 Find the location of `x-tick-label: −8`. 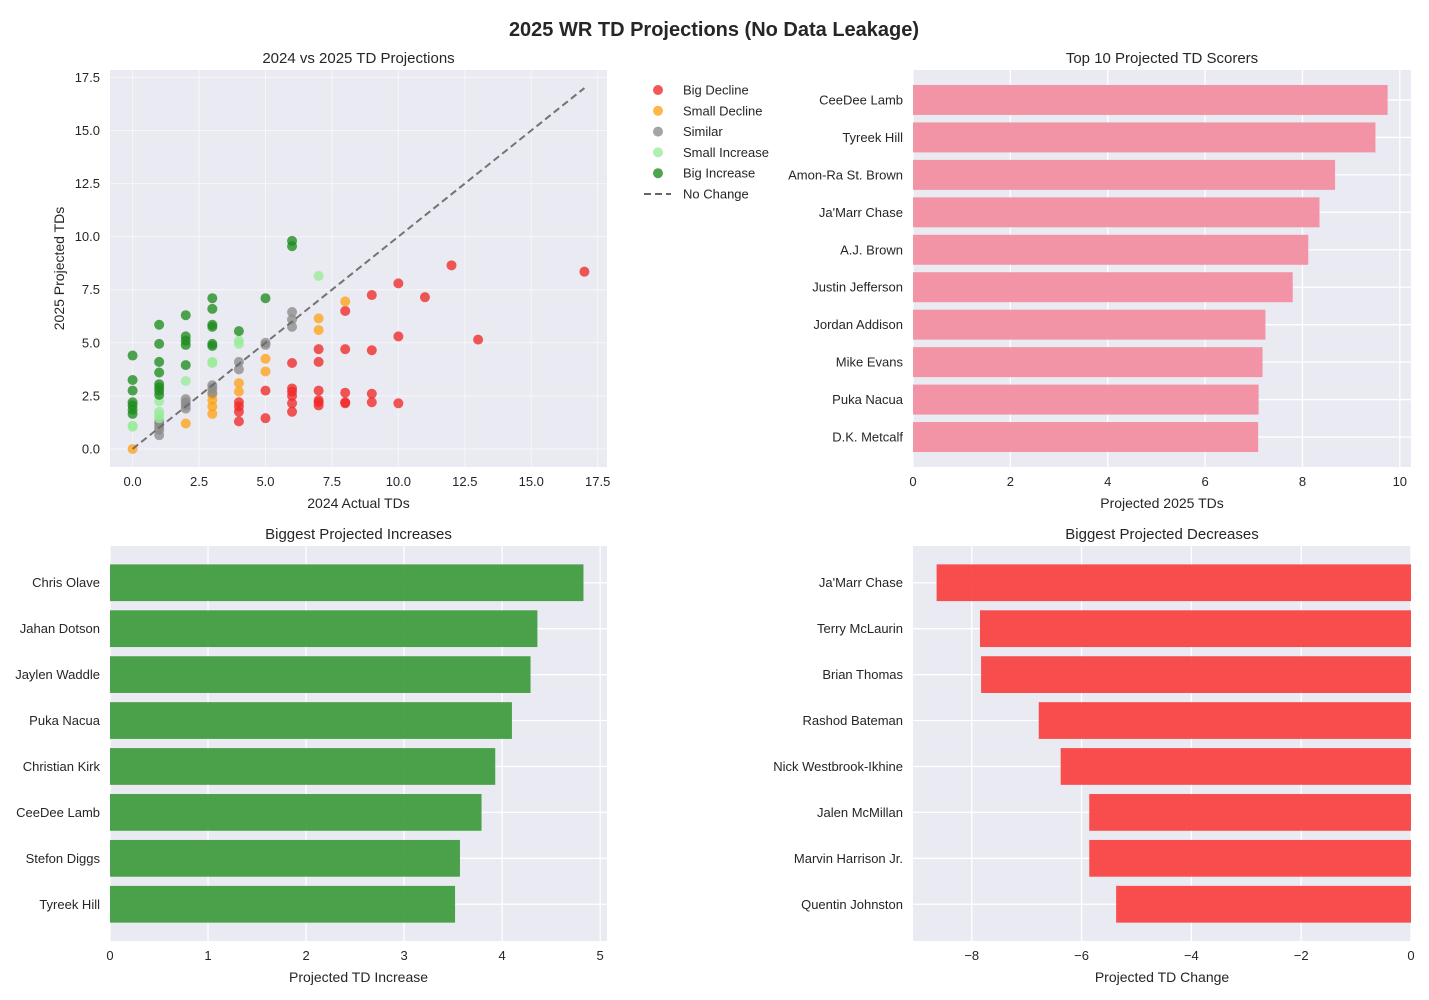

x-tick-label: −8 is located at coordinates (971, 955).